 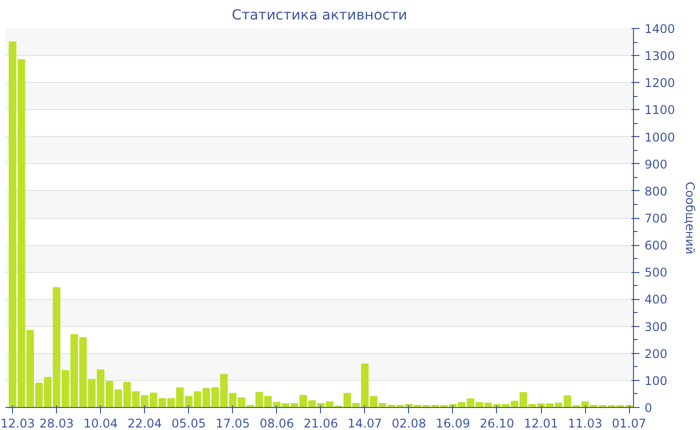 What do you see at coordinates (277, 423) in the screenshot?
I see `x-tick-label: 08.06` at bounding box center [277, 423].